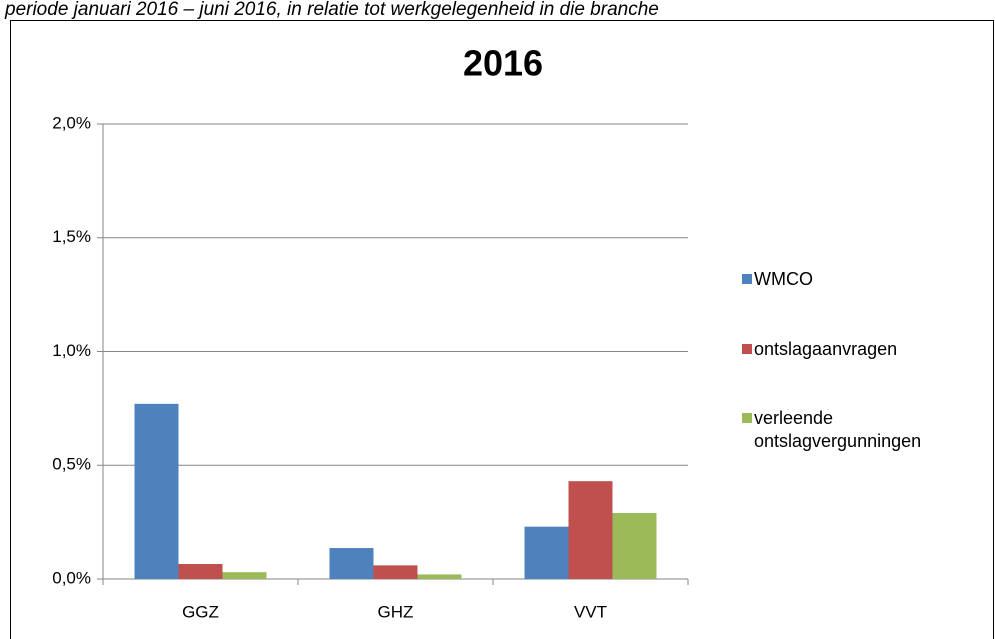  I want to click on legend-item: ontslagaanvragen, so click(856, 349).